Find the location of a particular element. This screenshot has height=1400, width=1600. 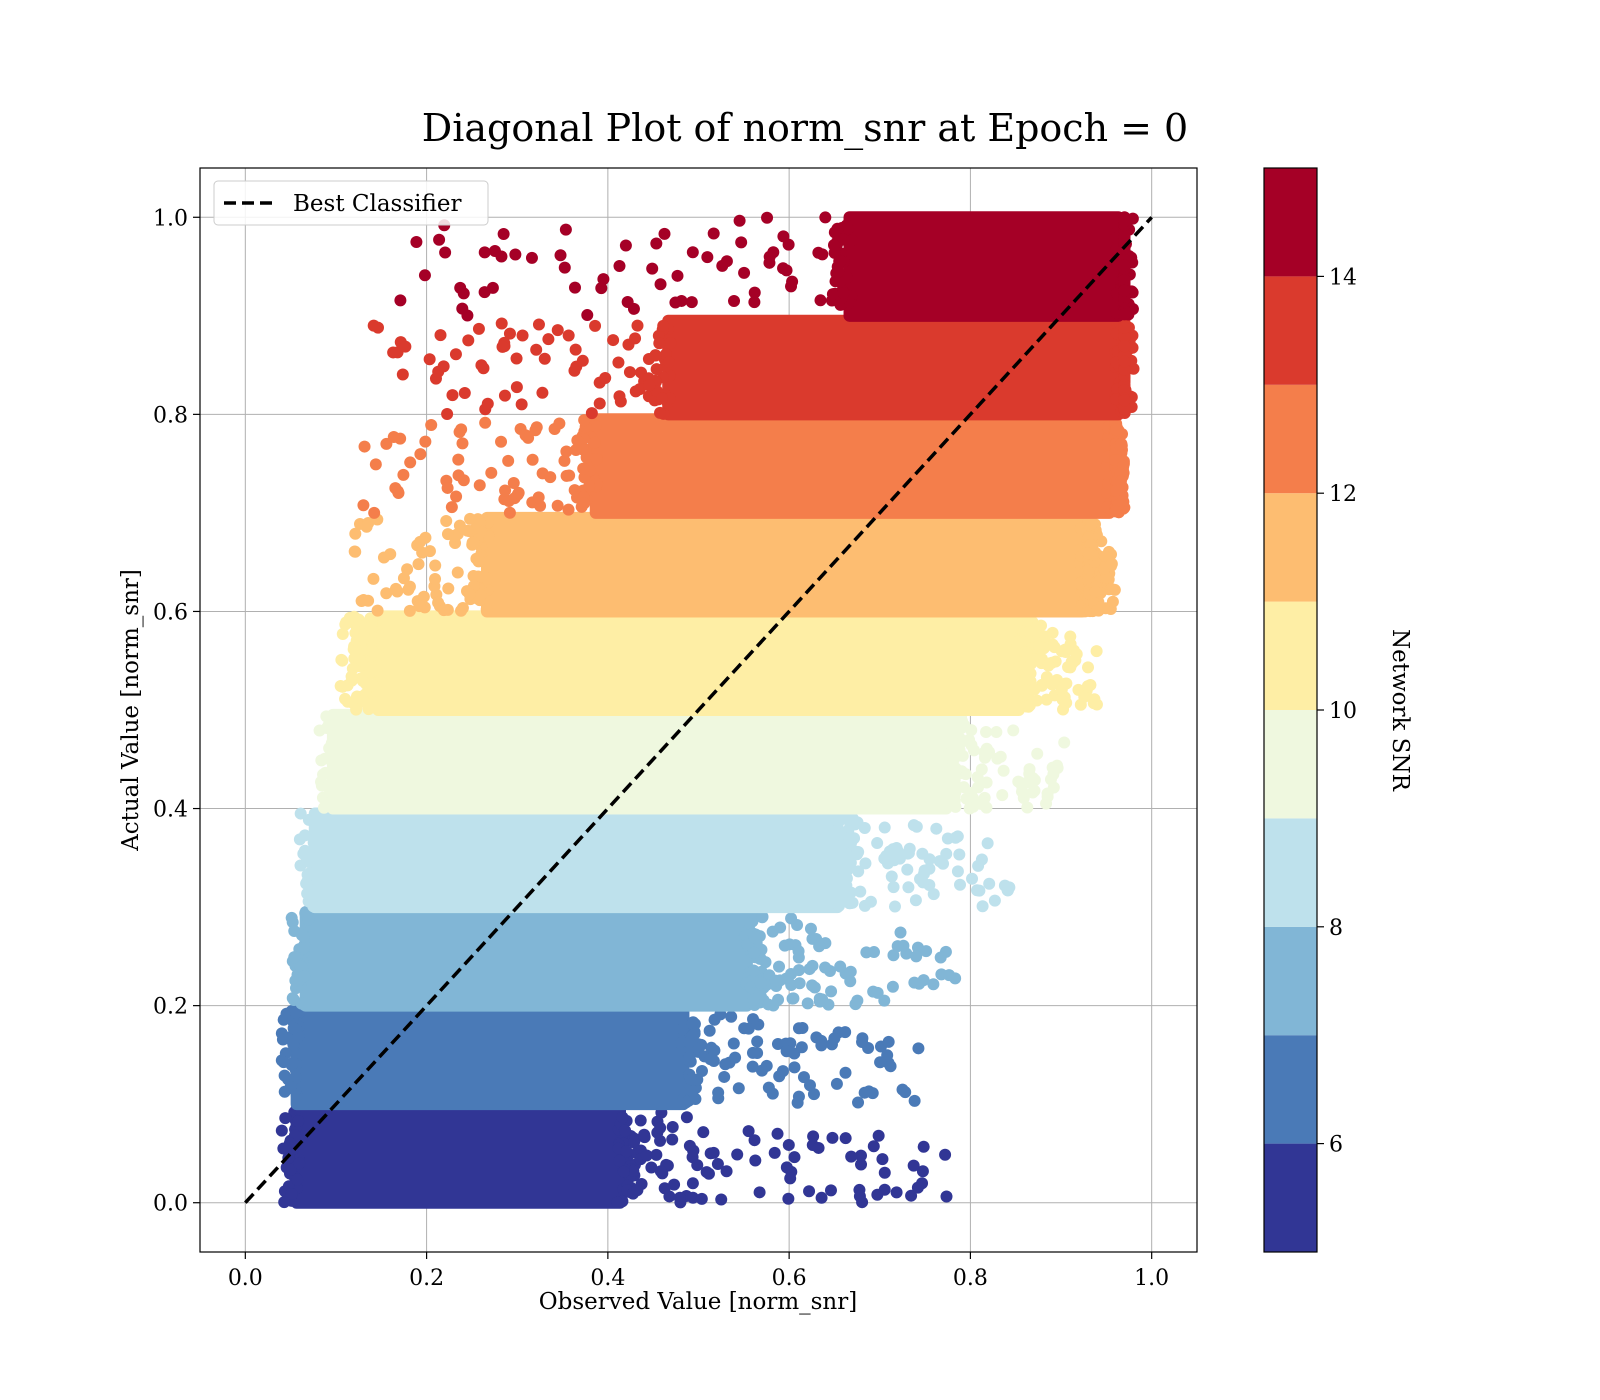

y-tick-label: 0.2 is located at coordinates (170, 1007).